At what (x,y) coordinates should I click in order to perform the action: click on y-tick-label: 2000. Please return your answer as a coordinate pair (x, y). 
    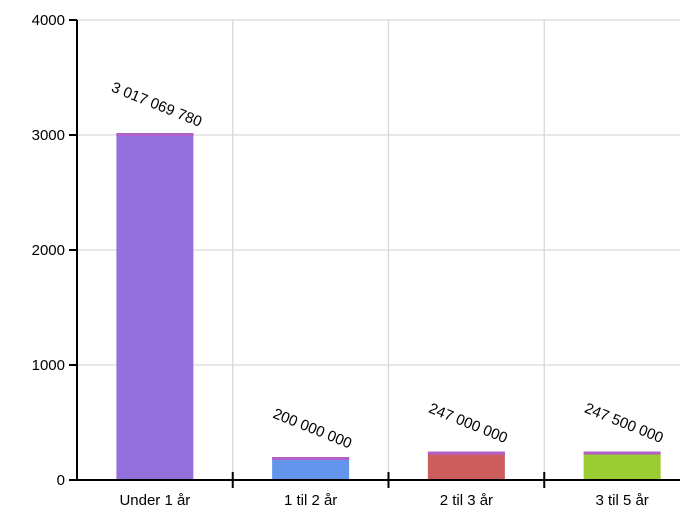
    Looking at the image, I should click on (48, 250).